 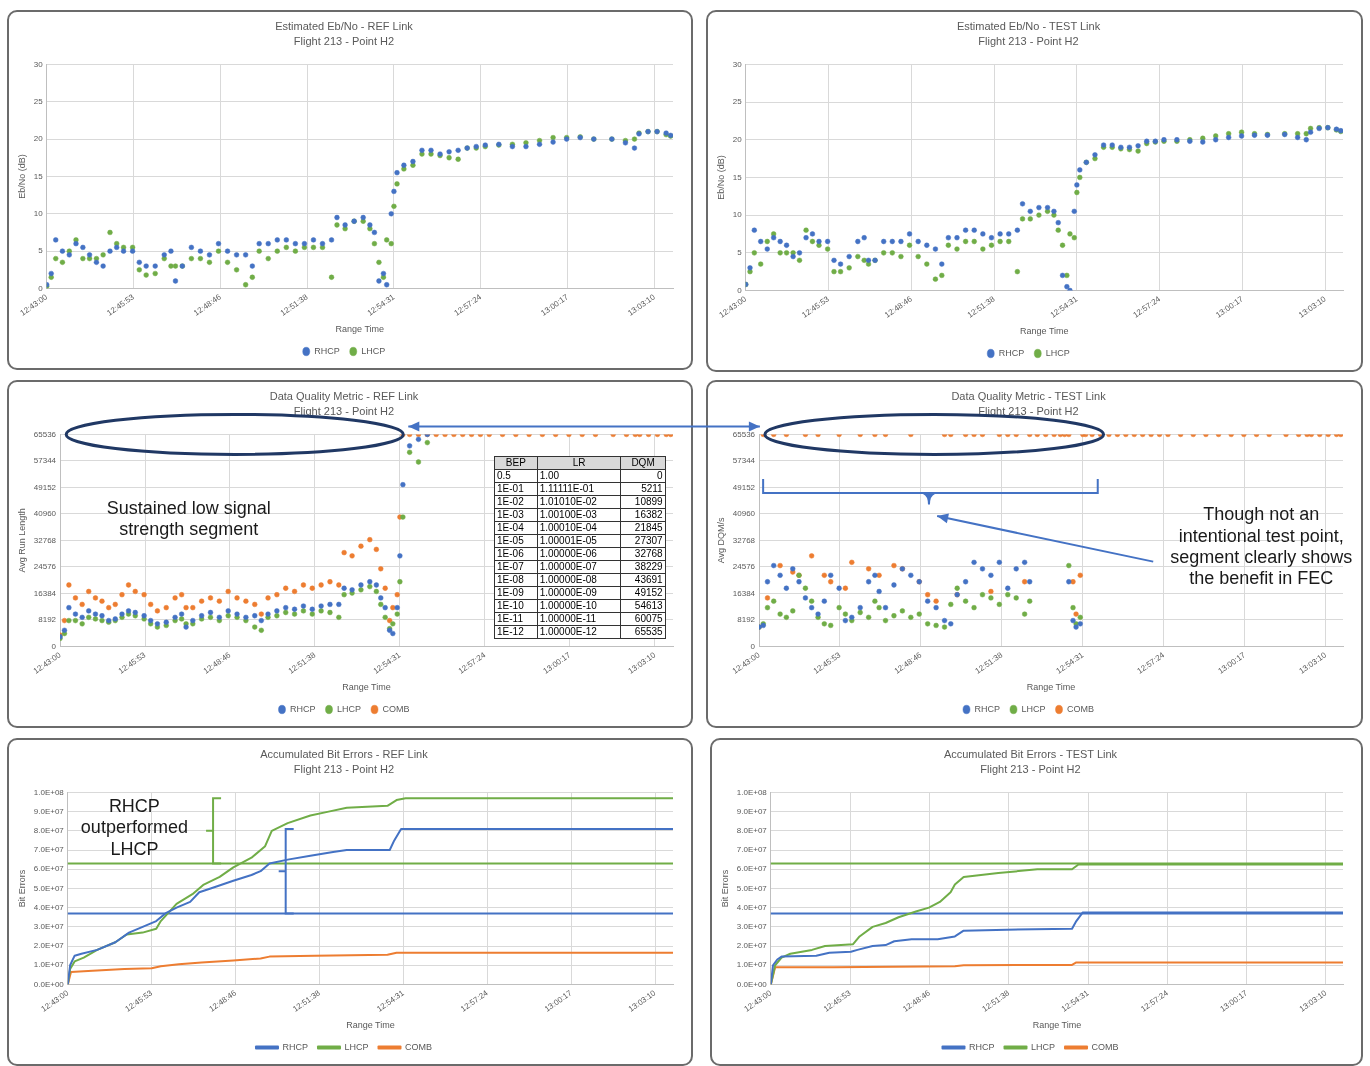 What do you see at coordinates (579, 528) in the screenshot?
I see `annotation: 1.00010E-04` at bounding box center [579, 528].